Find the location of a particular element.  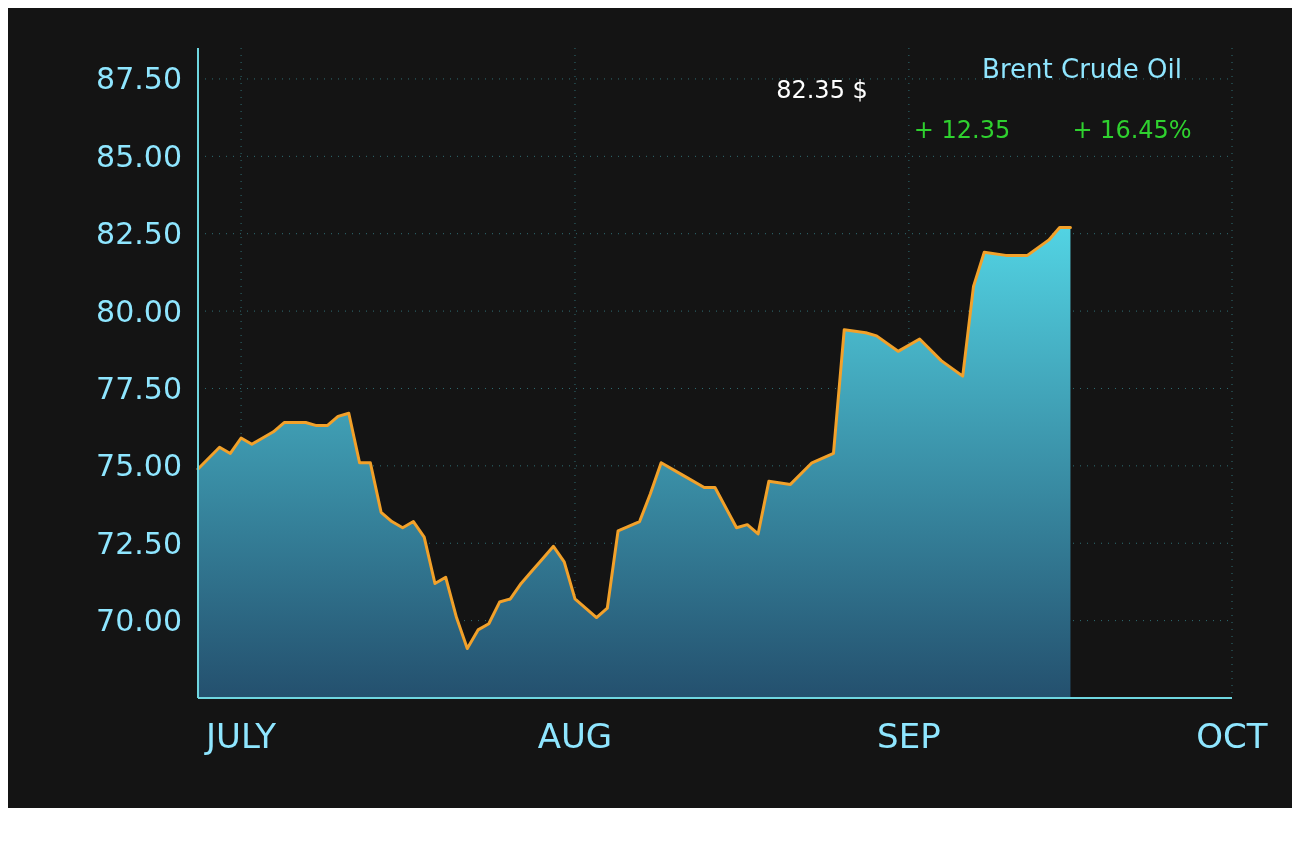

y-tick-label: 75.00 is located at coordinates (139, 466).